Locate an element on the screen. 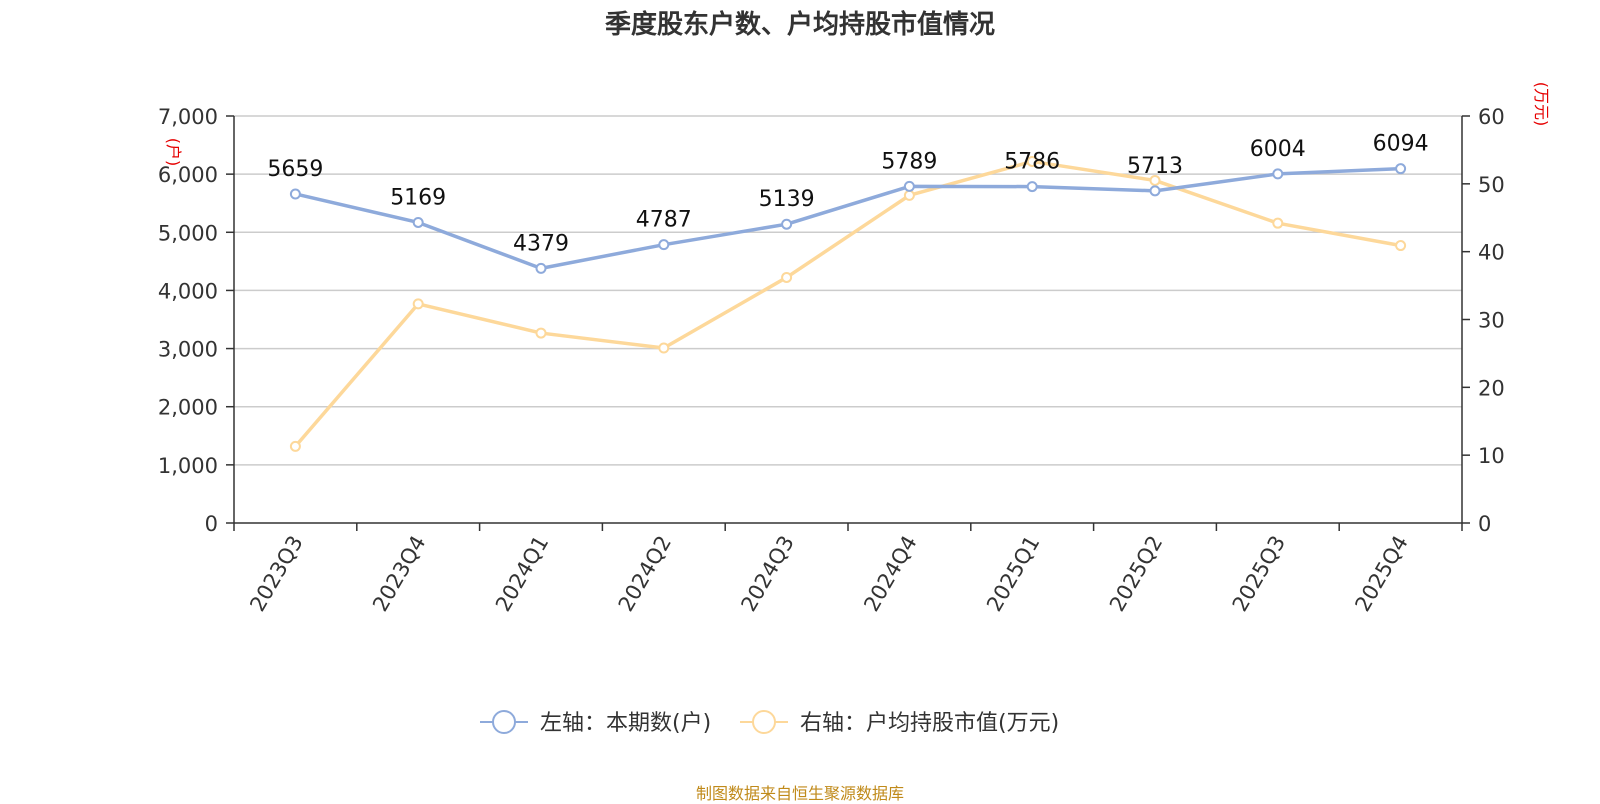 Image resolution: width=1600 pixels, height=804 pixels. left-axis-tick-label: 0 is located at coordinates (211, 524).